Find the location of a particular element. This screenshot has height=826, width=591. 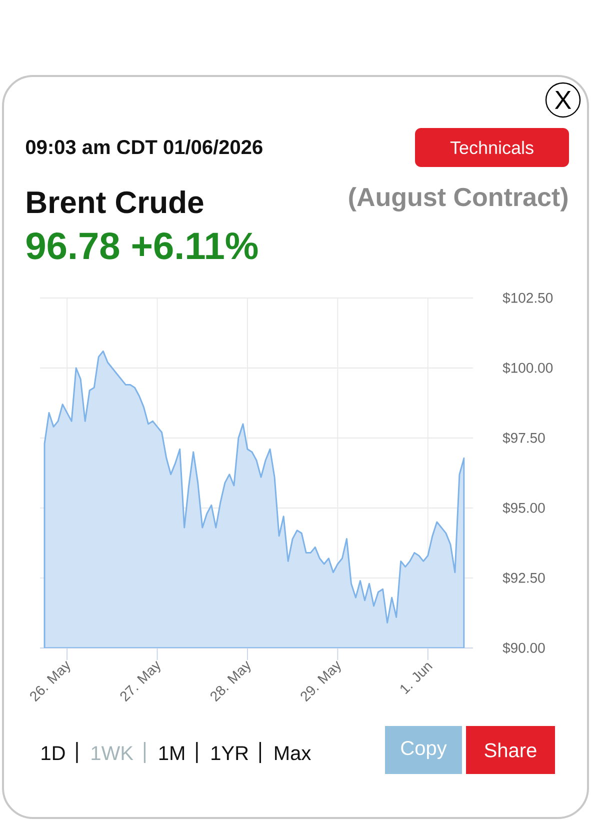

x-tick-label: 1. Jun is located at coordinates (416, 678).